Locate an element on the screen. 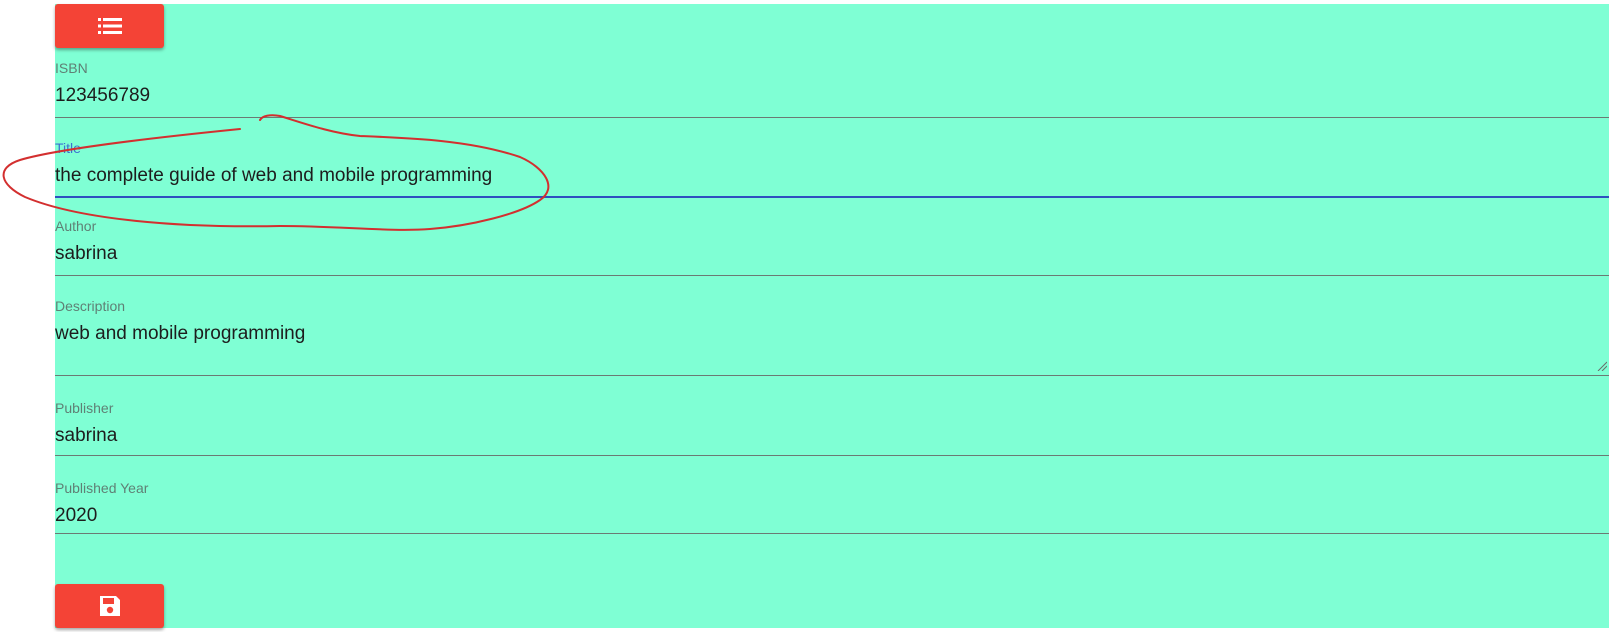 This screenshot has width=1613, height=632. list-button is located at coordinates (109, 26).